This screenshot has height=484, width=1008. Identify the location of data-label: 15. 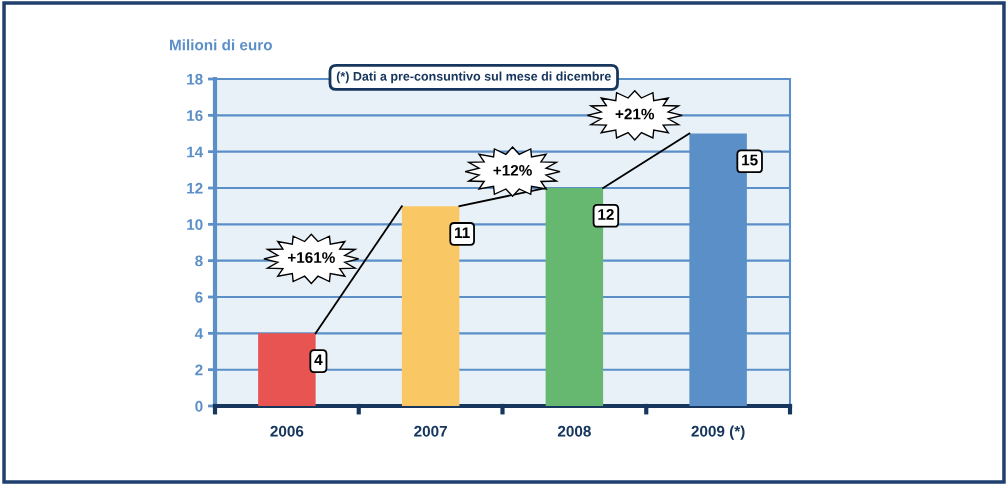
(750, 160).